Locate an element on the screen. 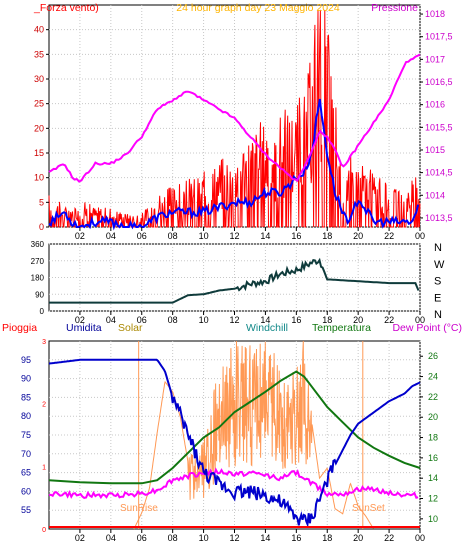  dir-xtick-label: 20 is located at coordinates (358, 320).